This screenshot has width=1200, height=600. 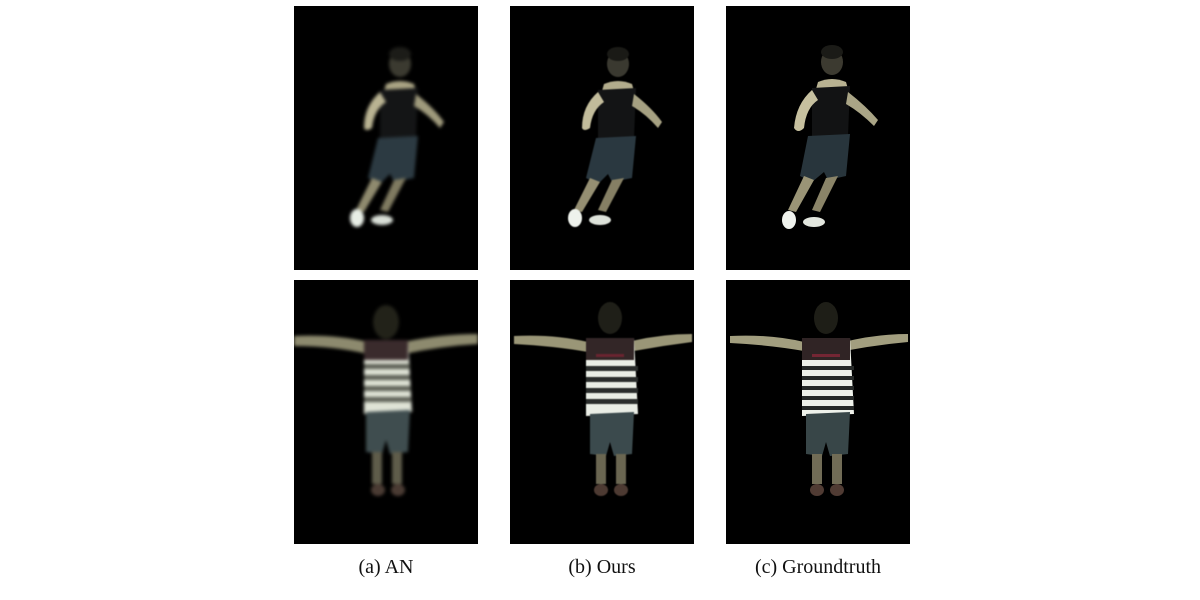 I want to click on figure-ours-tpose, so click(x=603, y=399).